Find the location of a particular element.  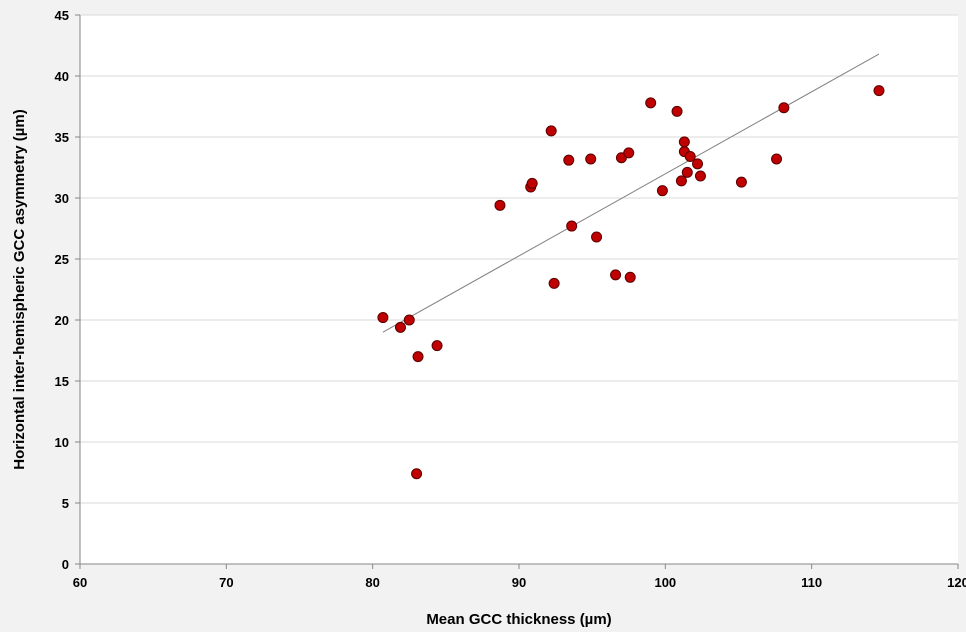

x-tick-label: 120 is located at coordinates (956, 582).